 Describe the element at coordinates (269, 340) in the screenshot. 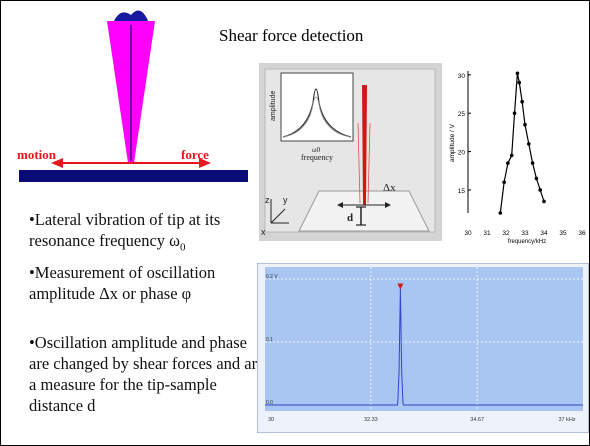

I see `y-tick-label: 0.1` at that location.